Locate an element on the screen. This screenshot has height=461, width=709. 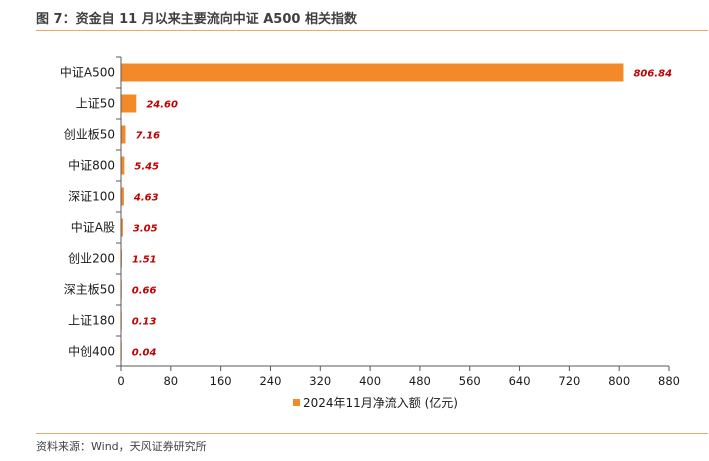
x-tick-label: 880 is located at coordinates (669, 381).